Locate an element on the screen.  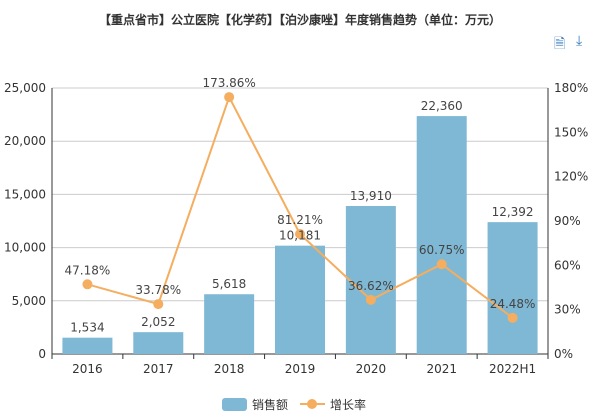
x-tick-label: 2019 is located at coordinates (300, 369).